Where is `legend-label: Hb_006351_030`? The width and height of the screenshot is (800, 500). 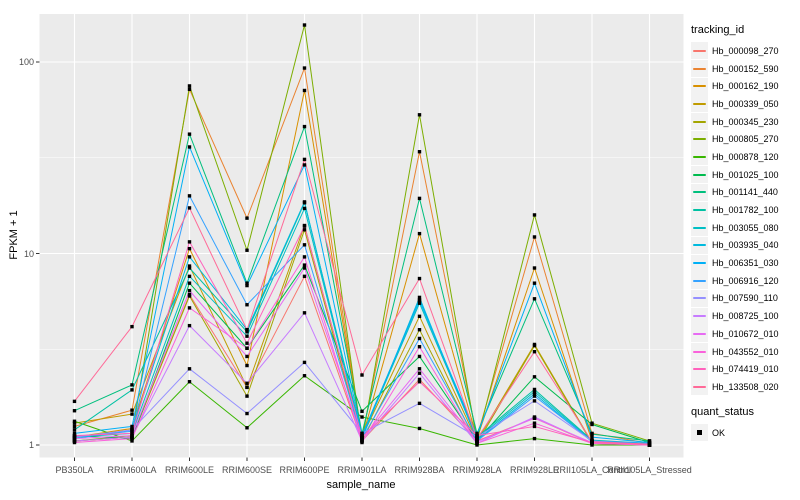 legend-label: Hb_006351_030 is located at coordinates (745, 263).